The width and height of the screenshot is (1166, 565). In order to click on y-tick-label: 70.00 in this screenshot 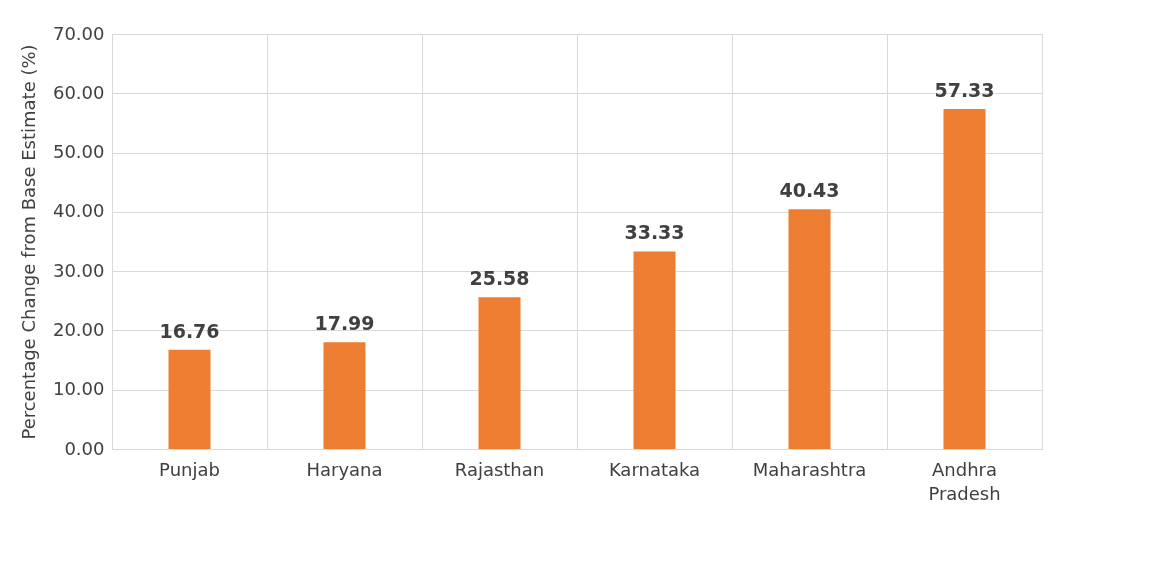, I will do `click(78, 33)`.